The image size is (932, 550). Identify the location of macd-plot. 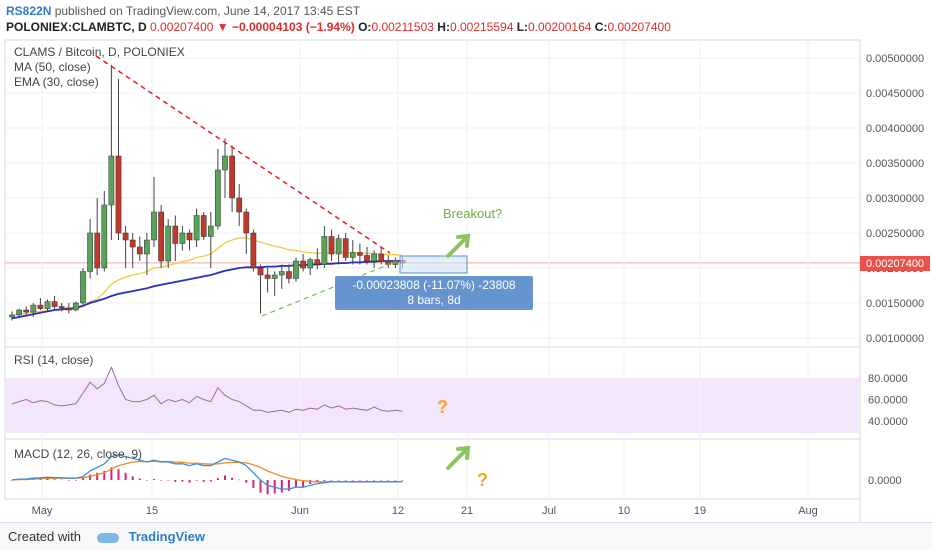
(207, 474).